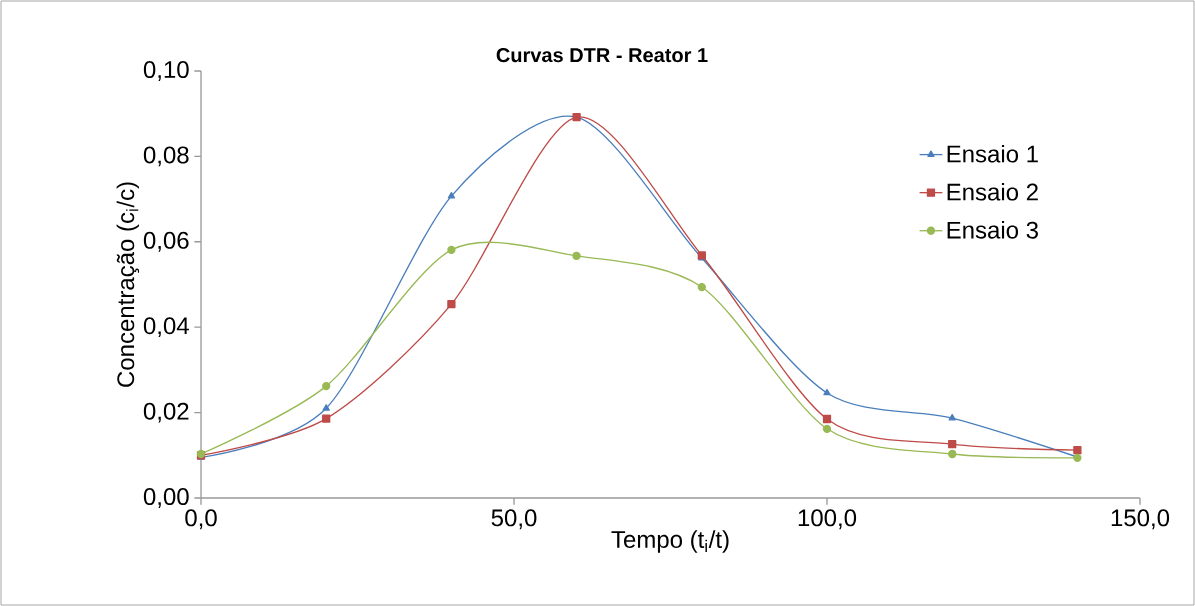  I want to click on chart-title: Curvas DTR - Reator 1, so click(602, 55).